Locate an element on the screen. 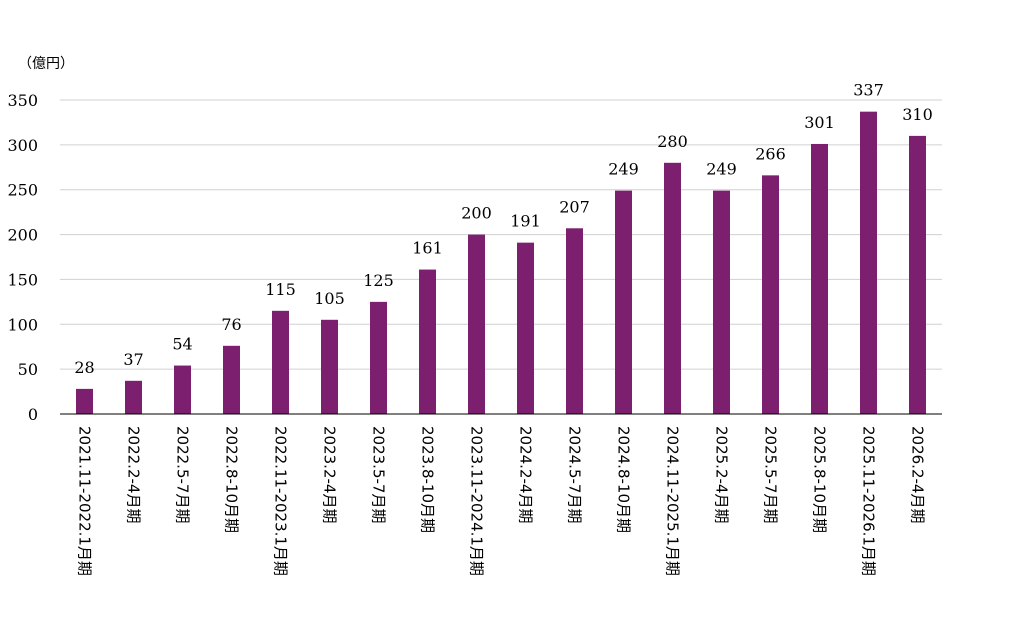 The height and width of the screenshot is (635, 1029). x-category-label: 2022.8-10月期 is located at coordinates (232, 479).